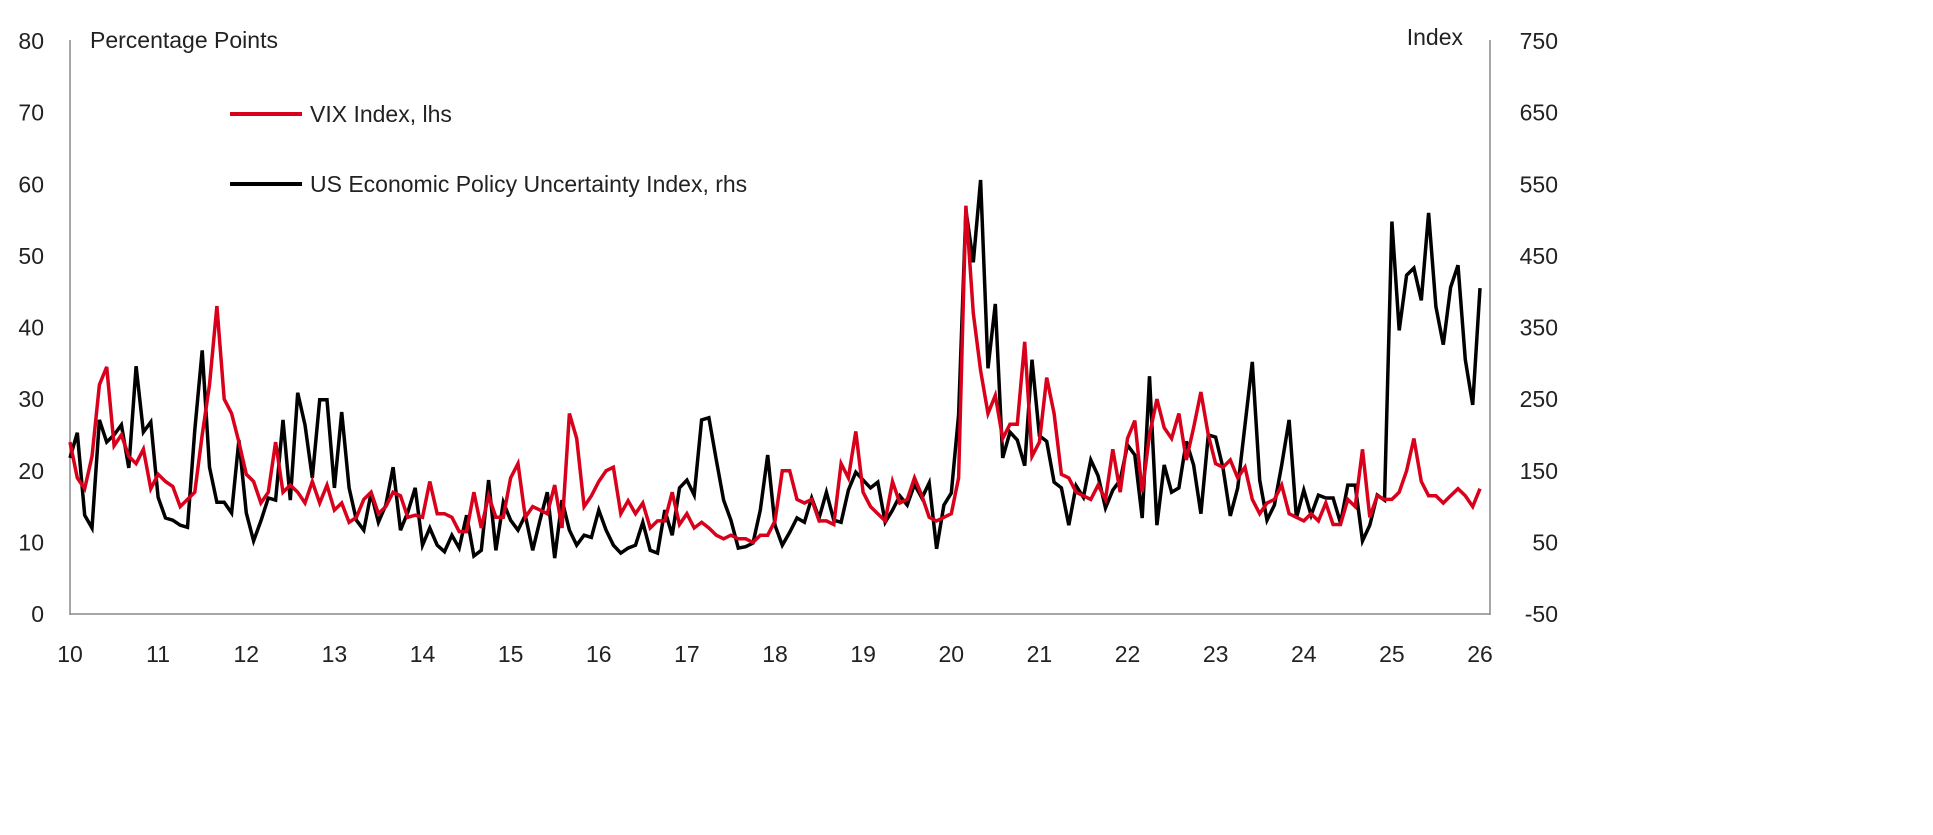 The image size is (1933, 835). Describe the element at coordinates (31, 471) in the screenshot. I see `left-tick-label: 20` at that location.